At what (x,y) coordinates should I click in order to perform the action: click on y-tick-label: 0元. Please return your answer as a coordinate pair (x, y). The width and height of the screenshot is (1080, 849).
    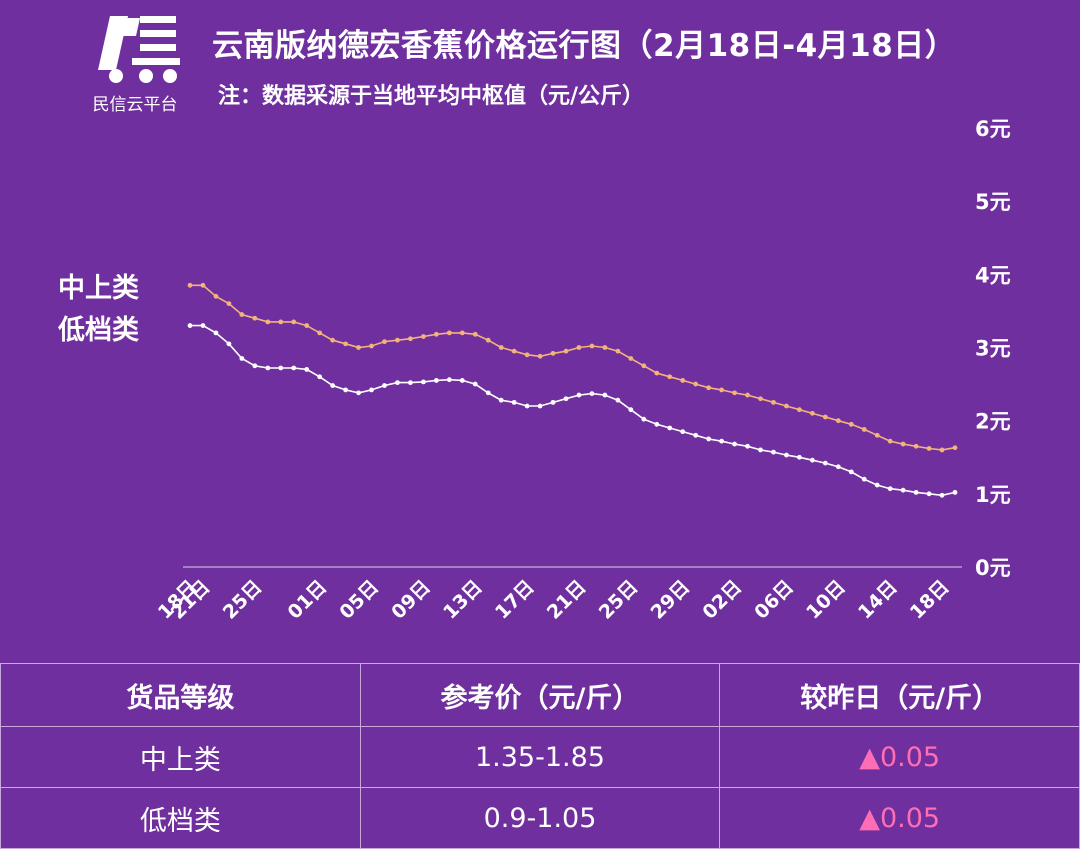
    Looking at the image, I should click on (993, 568).